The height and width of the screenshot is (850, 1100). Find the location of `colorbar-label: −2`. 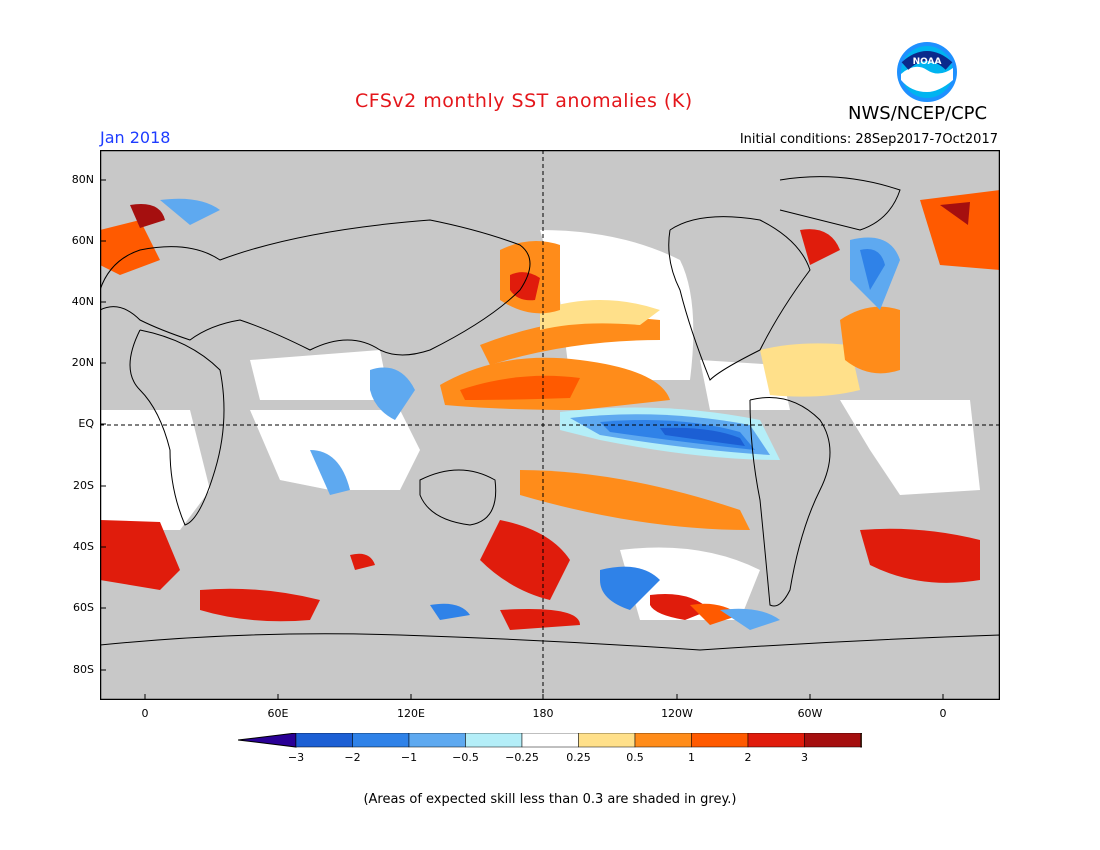

colorbar-label: −2 is located at coordinates (352, 757).